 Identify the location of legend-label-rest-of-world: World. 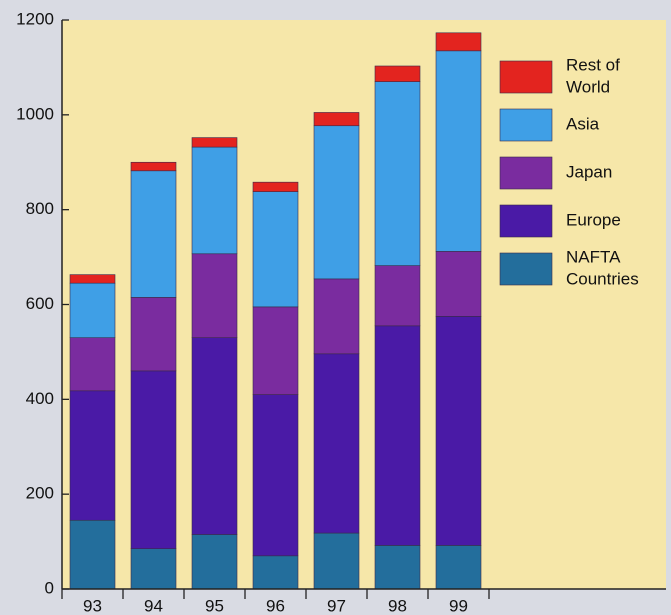
(588, 86).